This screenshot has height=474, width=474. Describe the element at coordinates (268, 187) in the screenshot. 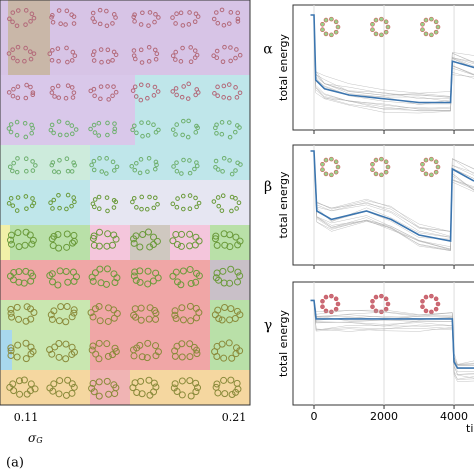

I see `panel-label: β` at that location.